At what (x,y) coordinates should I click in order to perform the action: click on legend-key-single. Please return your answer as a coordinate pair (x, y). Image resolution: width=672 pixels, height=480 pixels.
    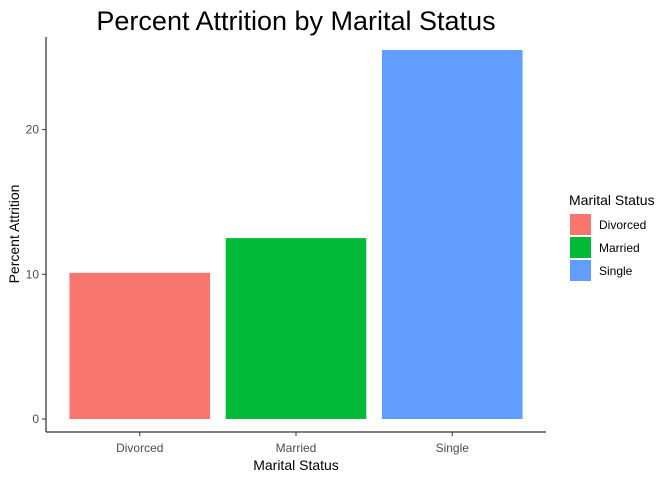
    Looking at the image, I should click on (580, 270).